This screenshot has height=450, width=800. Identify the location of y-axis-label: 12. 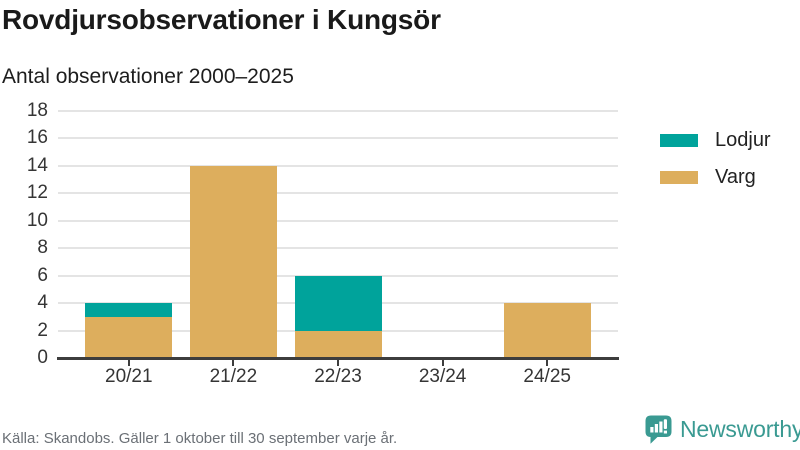
(37, 193).